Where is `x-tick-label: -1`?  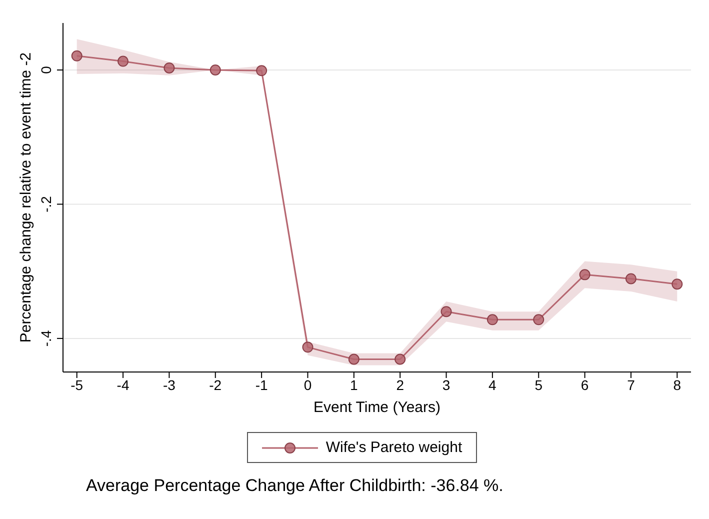
x-tick-label: -1 is located at coordinates (261, 384).